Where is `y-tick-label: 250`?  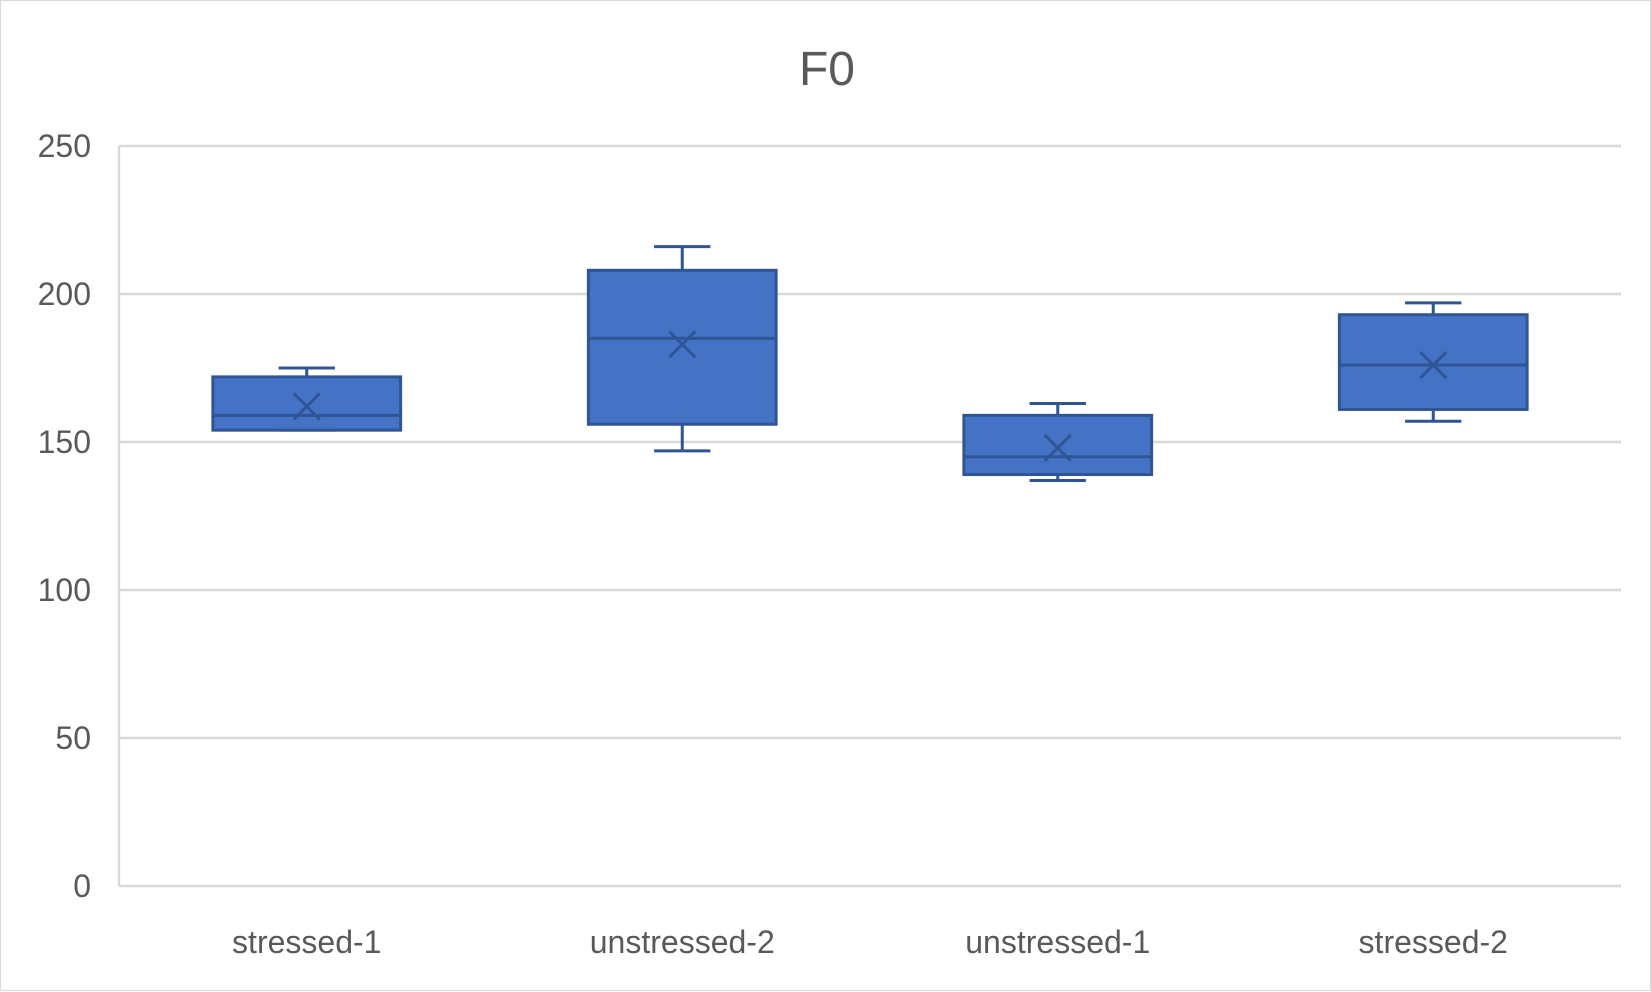
y-tick-label: 250 is located at coordinates (64, 146).